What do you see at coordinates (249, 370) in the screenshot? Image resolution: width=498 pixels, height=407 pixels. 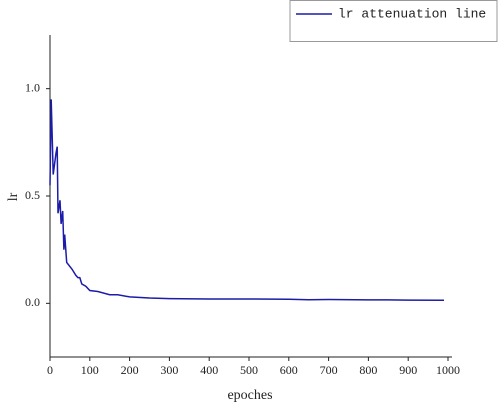 I see `x-tick-label: 500` at bounding box center [249, 370].